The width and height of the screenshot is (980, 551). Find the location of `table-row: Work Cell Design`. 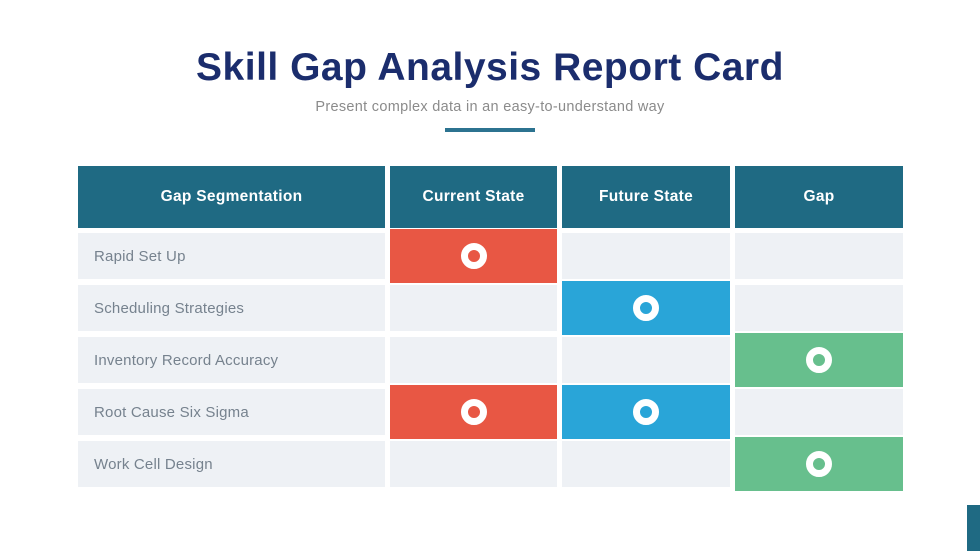

table-row: Work Cell Design is located at coordinates (491, 464).